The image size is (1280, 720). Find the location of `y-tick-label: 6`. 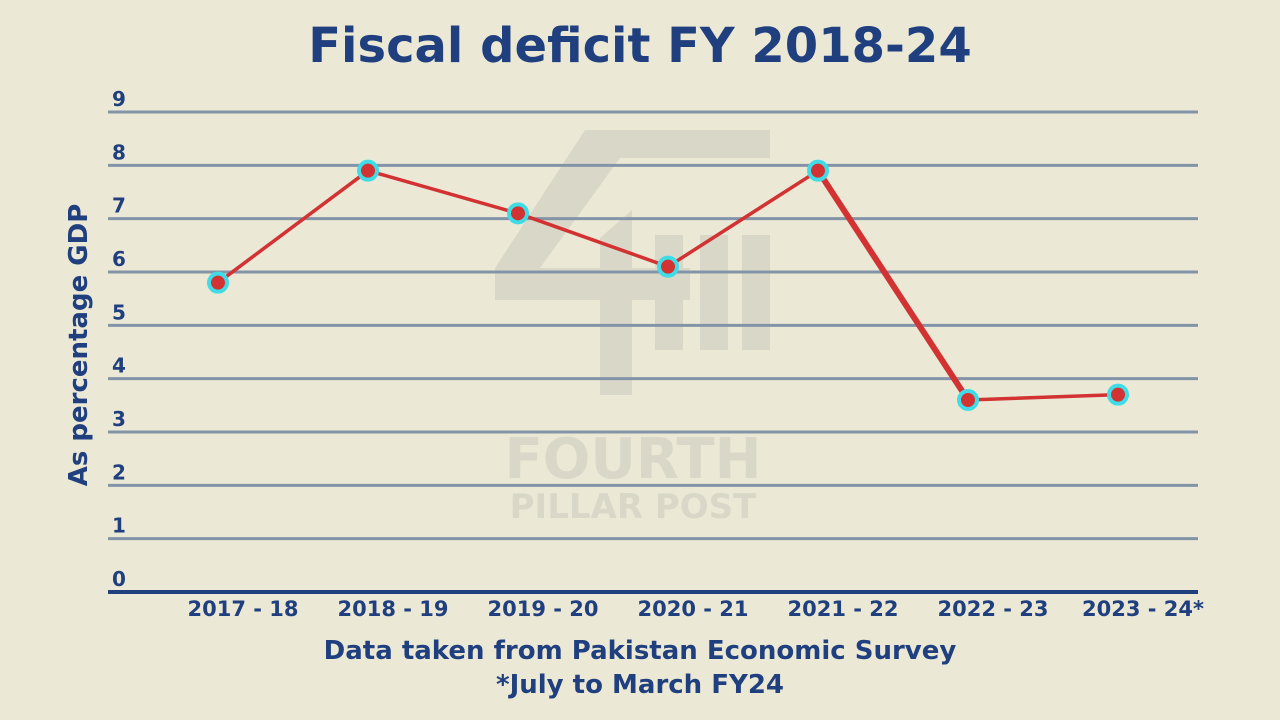

y-tick-label: 6 is located at coordinates (119, 259).